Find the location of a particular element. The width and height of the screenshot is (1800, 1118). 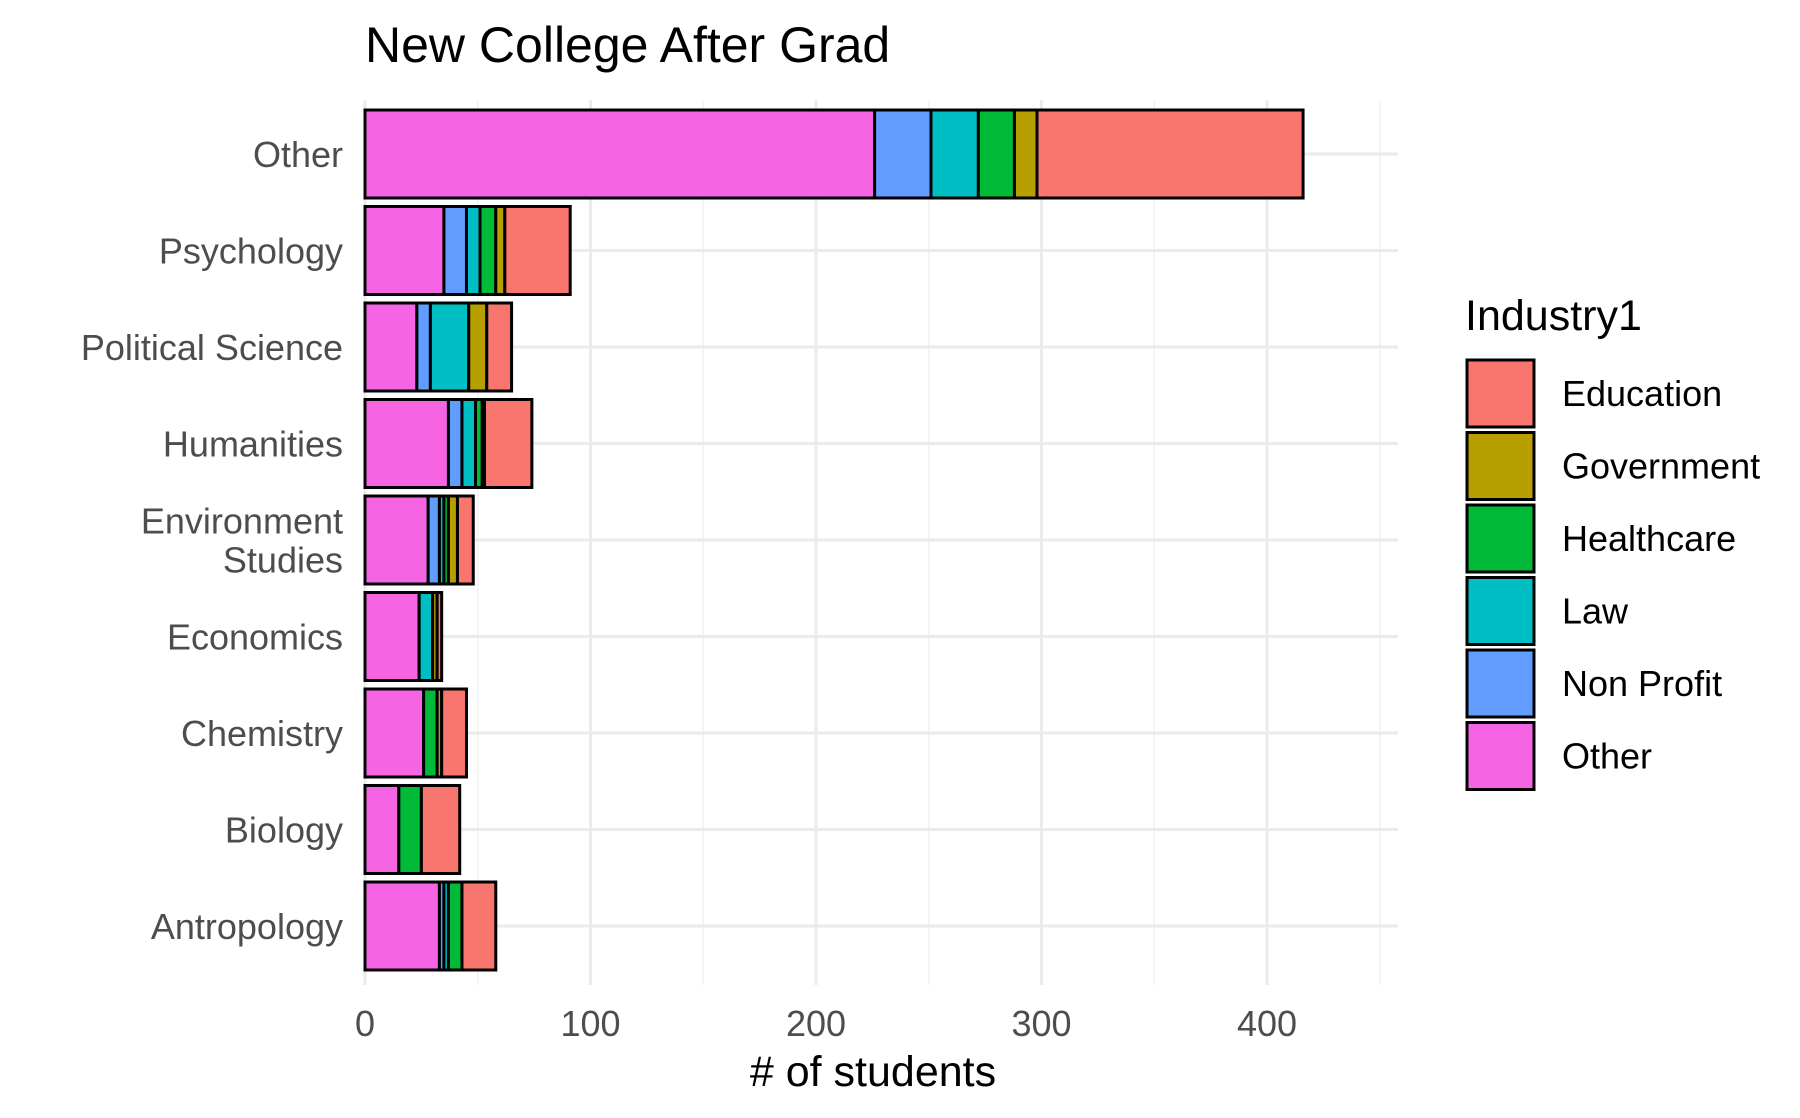

y-axis-label-line: Humanities is located at coordinates (253, 444).